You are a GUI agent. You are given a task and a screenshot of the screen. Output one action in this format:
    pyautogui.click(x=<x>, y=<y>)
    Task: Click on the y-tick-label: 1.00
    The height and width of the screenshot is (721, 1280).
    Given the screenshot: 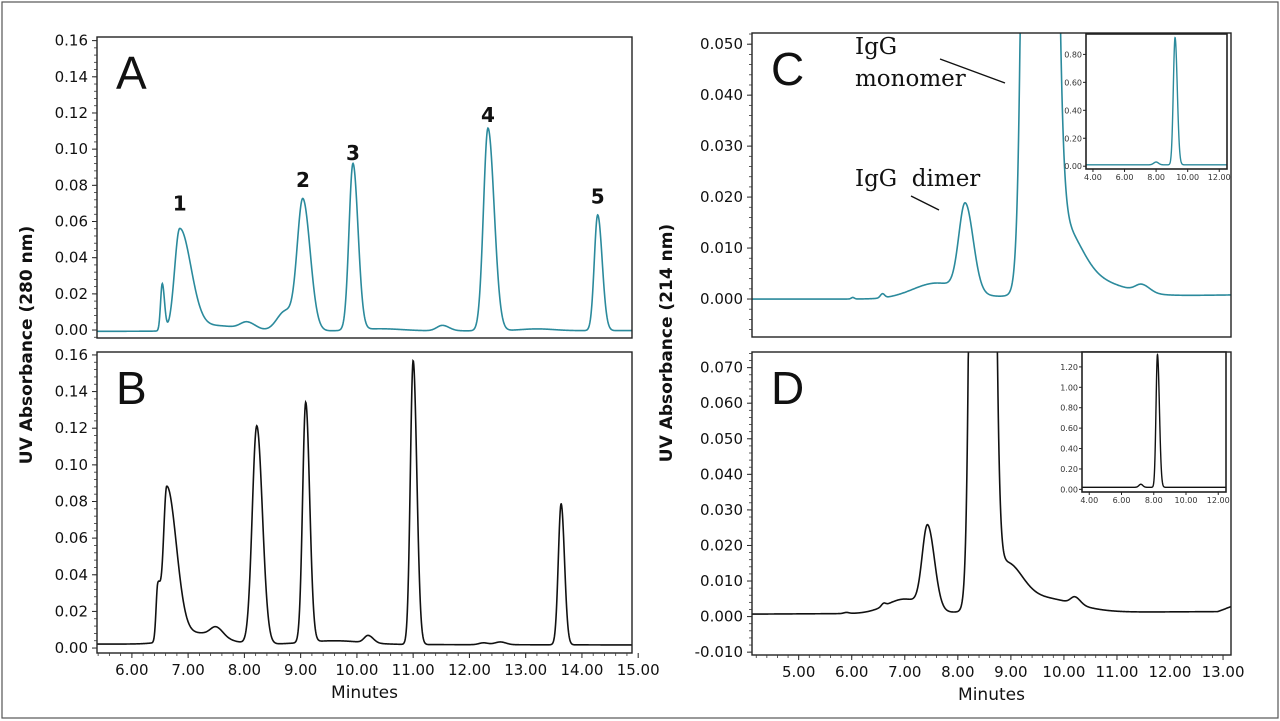 What is the action you would take?
    pyautogui.click(x=1069, y=387)
    